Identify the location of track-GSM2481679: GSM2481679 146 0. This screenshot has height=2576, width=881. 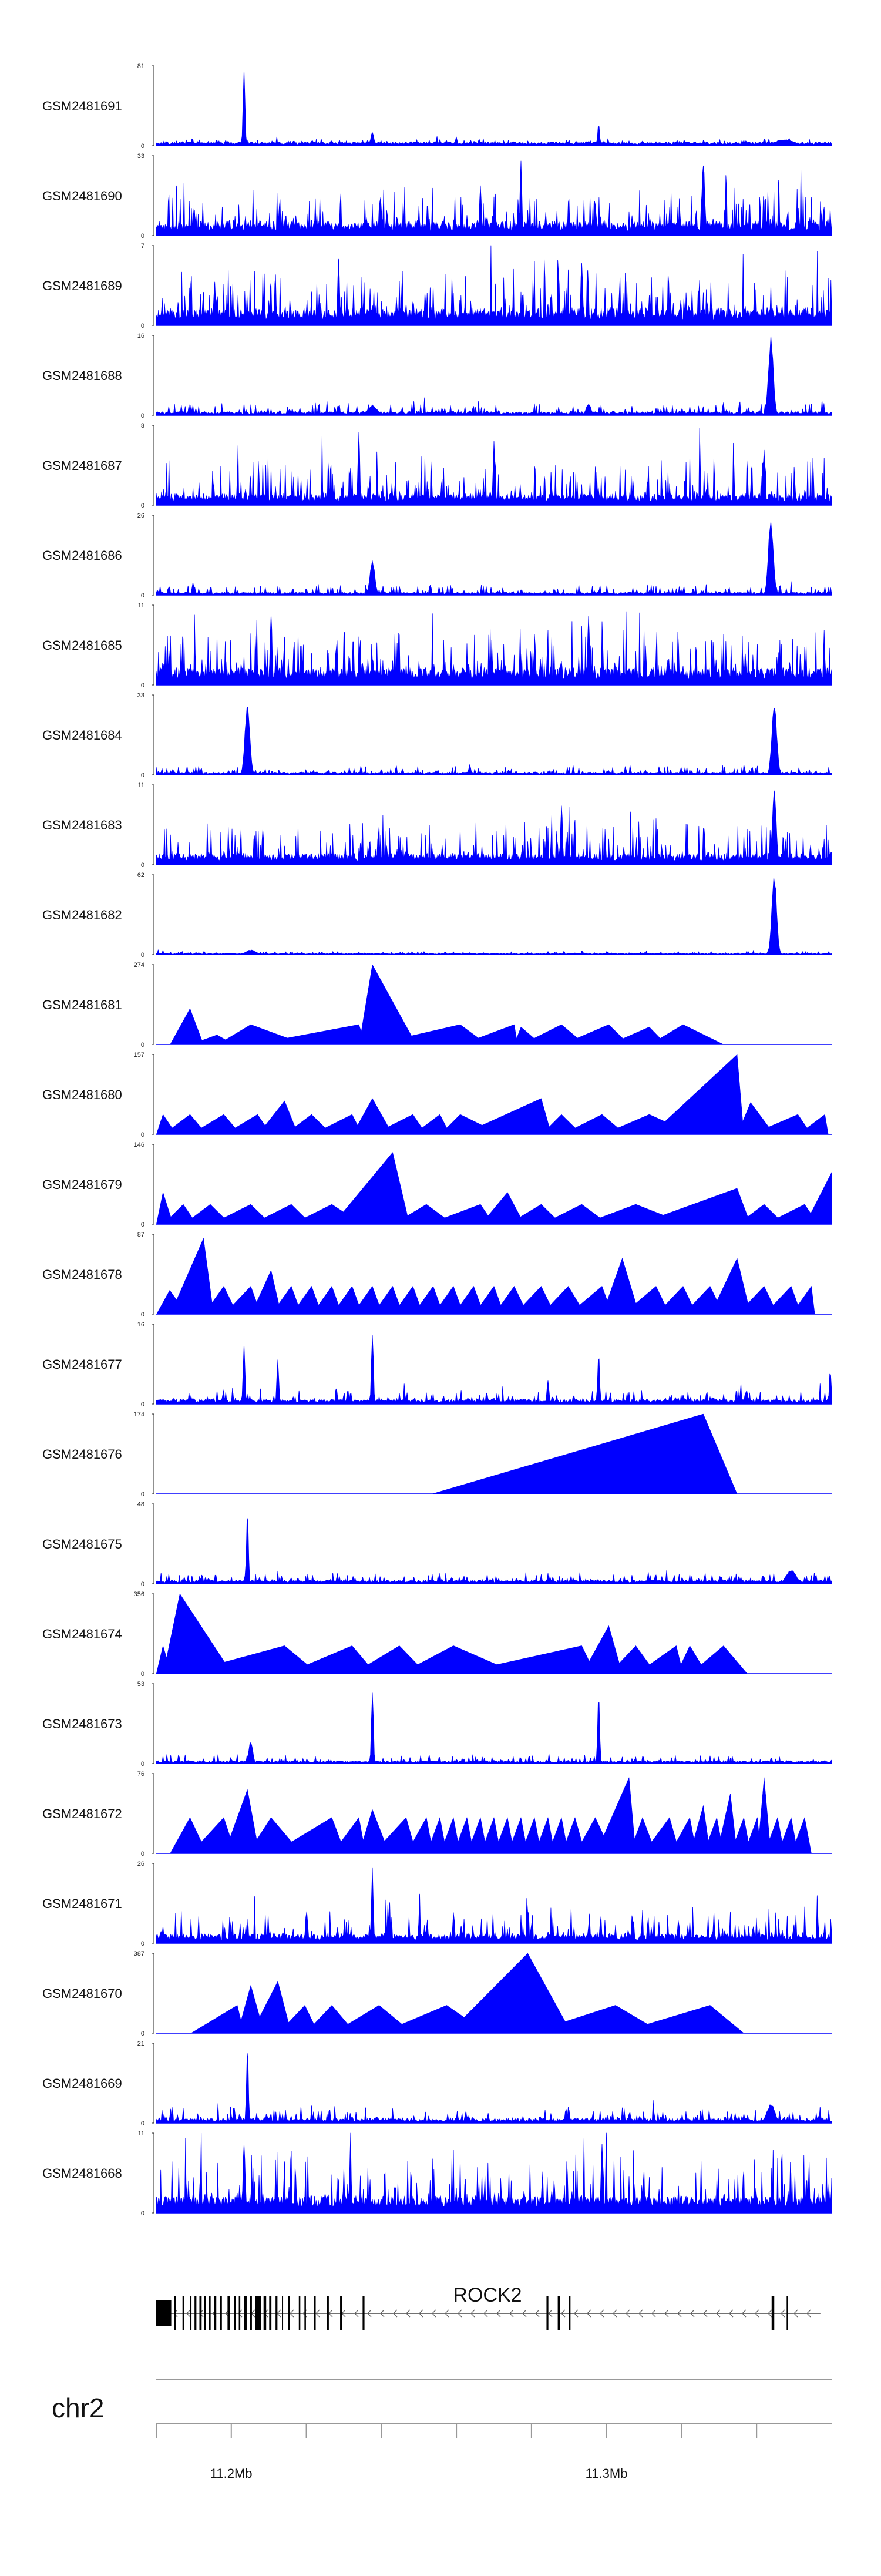
(441, 1187).